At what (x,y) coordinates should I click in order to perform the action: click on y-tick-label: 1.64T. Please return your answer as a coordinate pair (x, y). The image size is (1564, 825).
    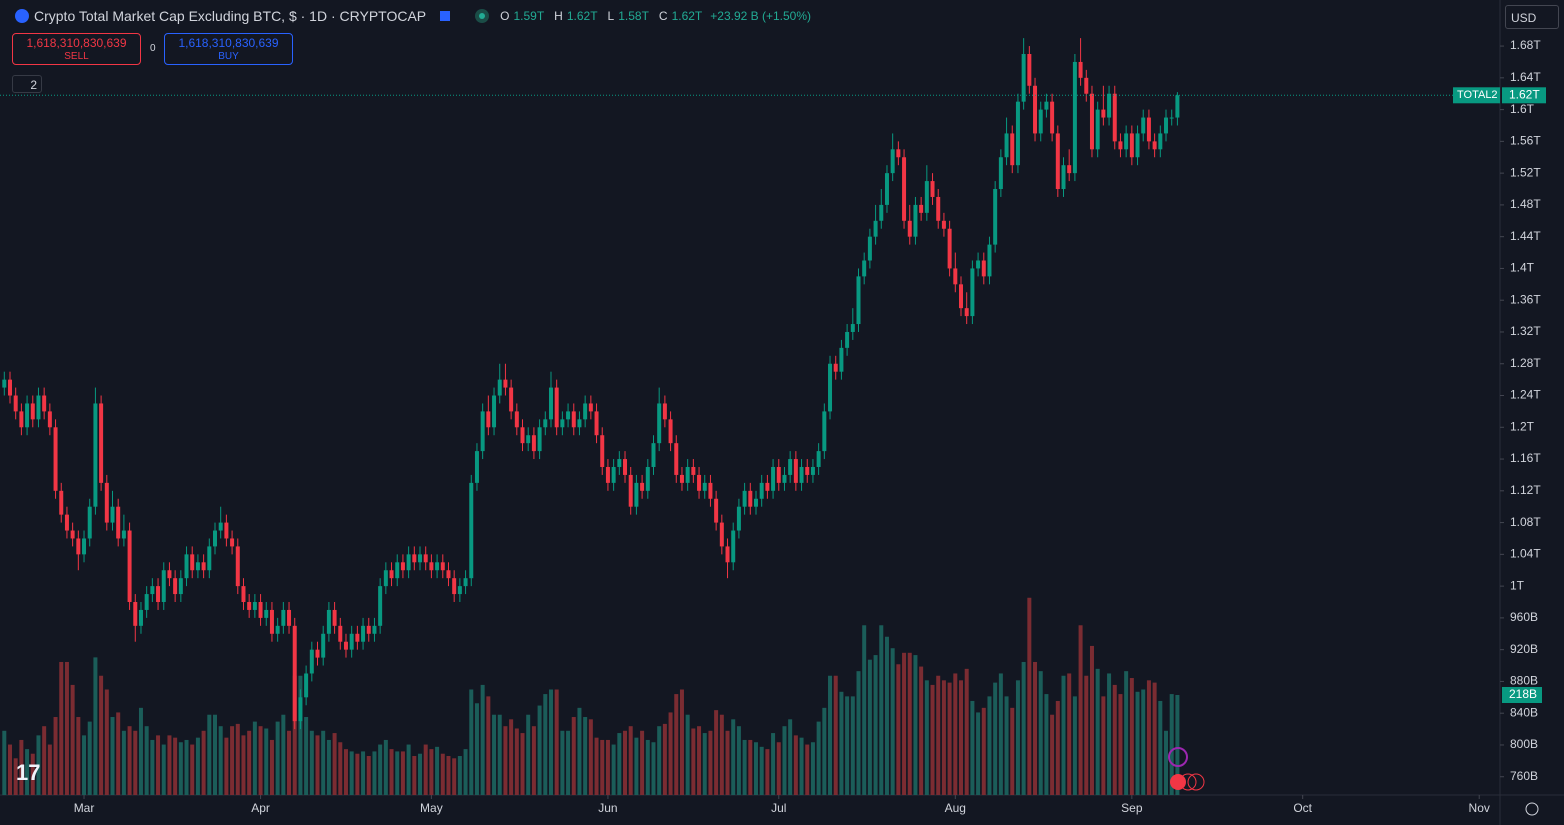
    Looking at the image, I should click on (1525, 77).